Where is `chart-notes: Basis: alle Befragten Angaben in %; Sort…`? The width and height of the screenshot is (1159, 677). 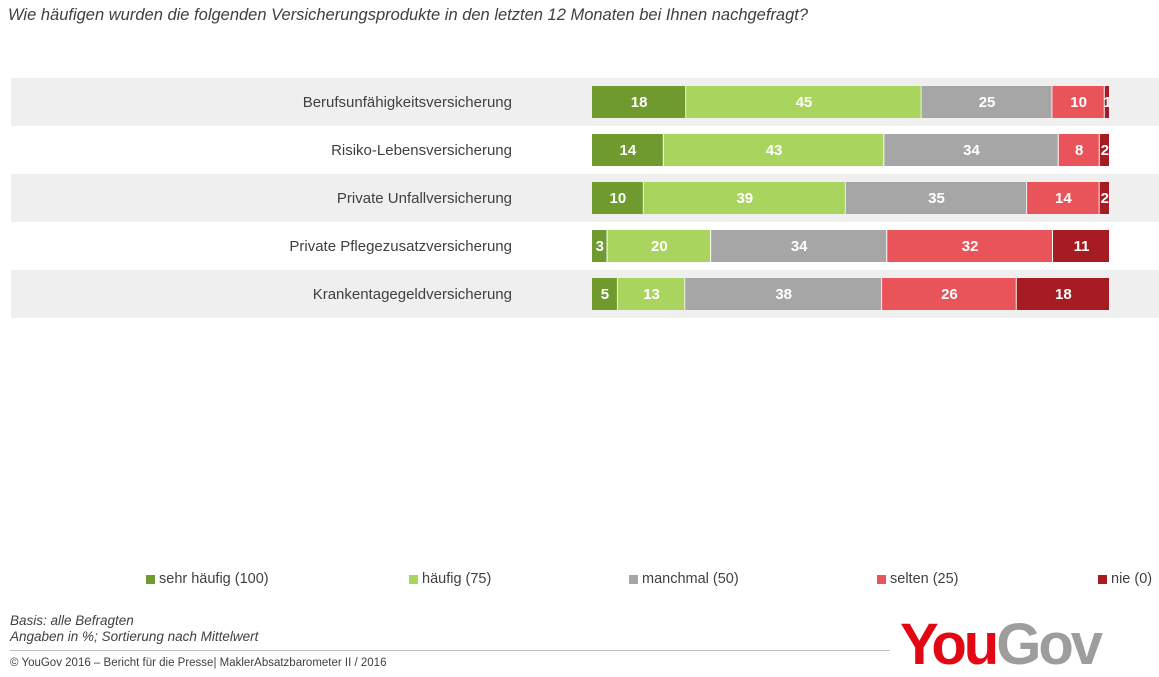
chart-notes: Basis: alle Befragten Angaben in %; Sort… is located at coordinates (134, 629).